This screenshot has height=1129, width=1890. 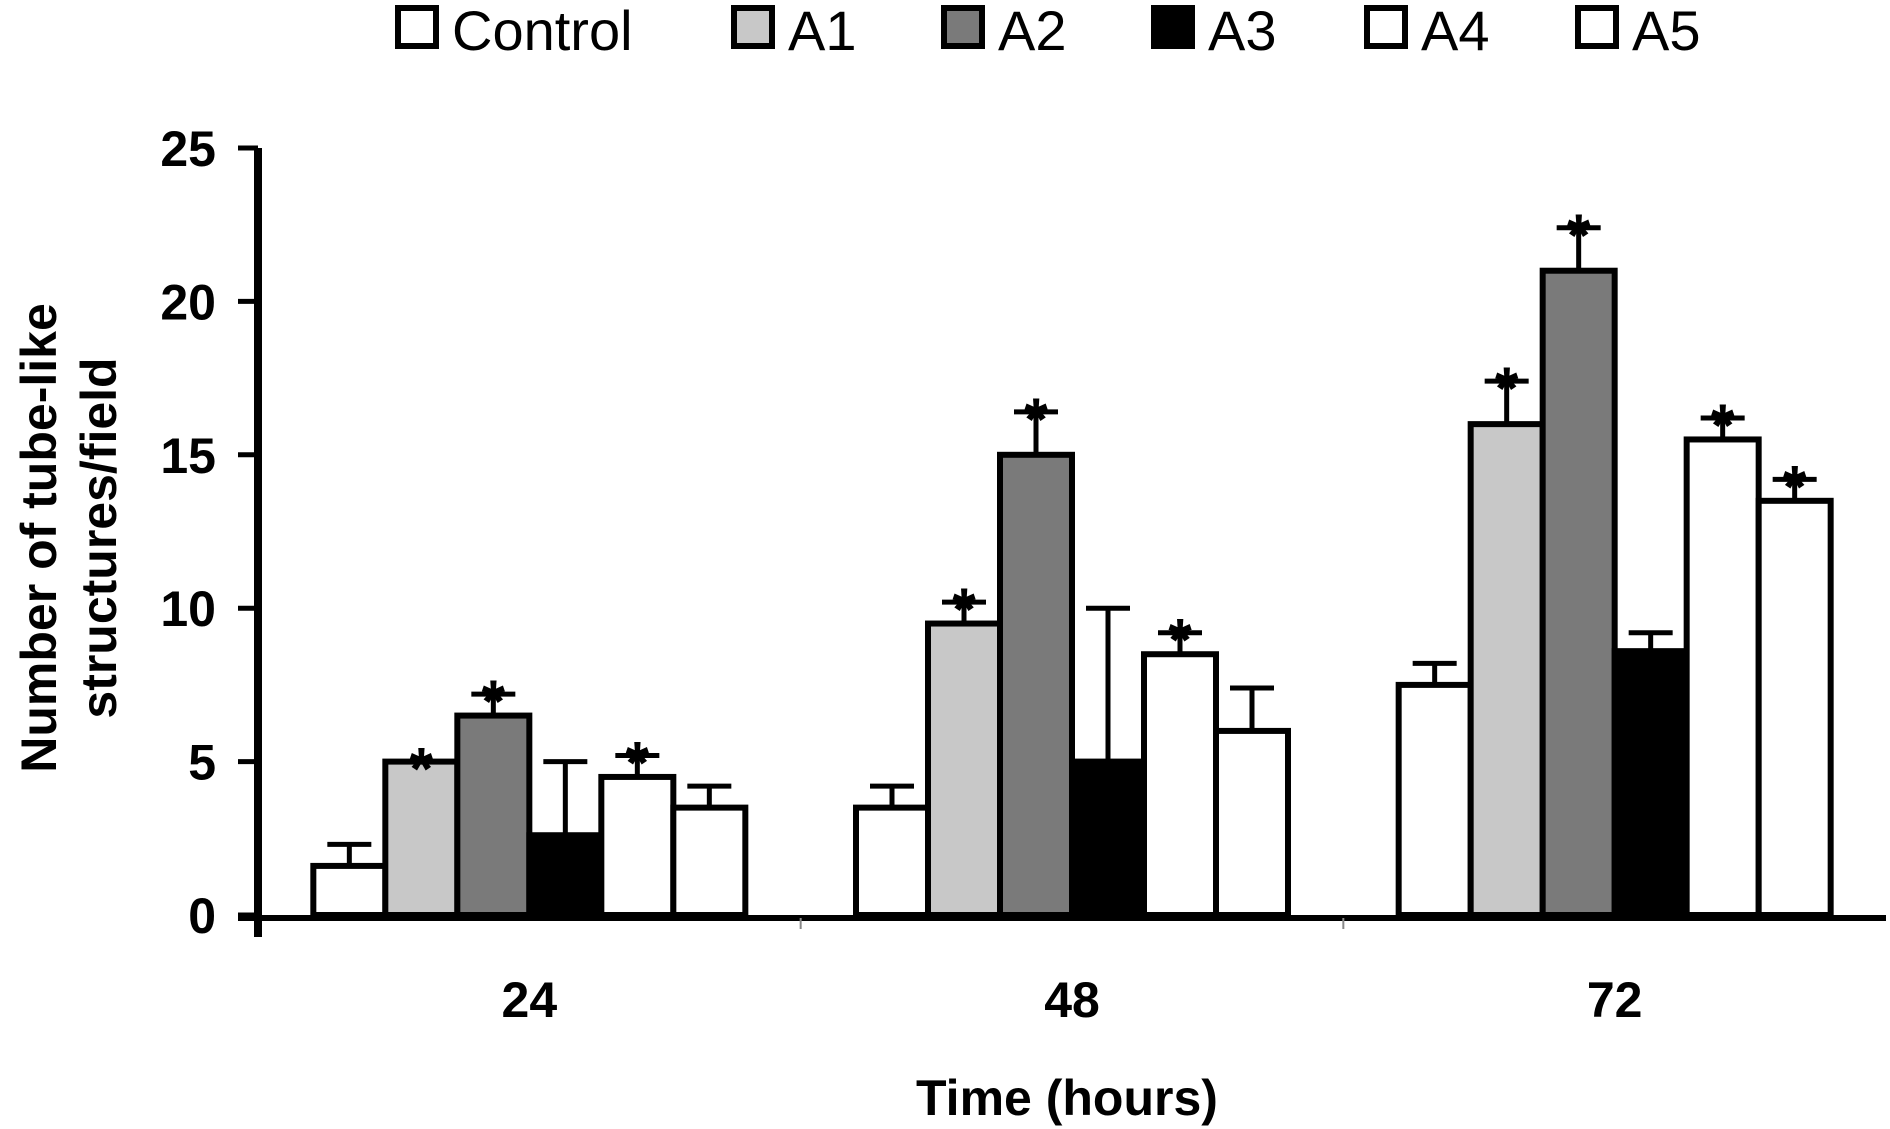 I want to click on x-tick-label: 72, so click(x=1615, y=1000).